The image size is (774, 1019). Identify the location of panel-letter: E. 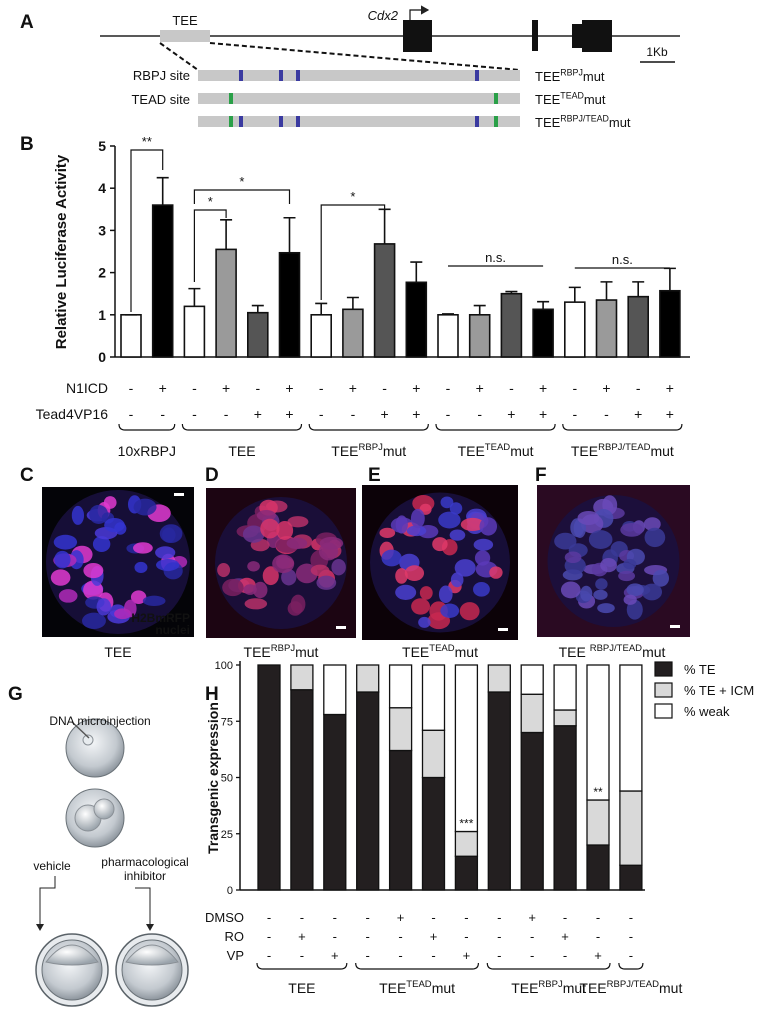
(374, 475).